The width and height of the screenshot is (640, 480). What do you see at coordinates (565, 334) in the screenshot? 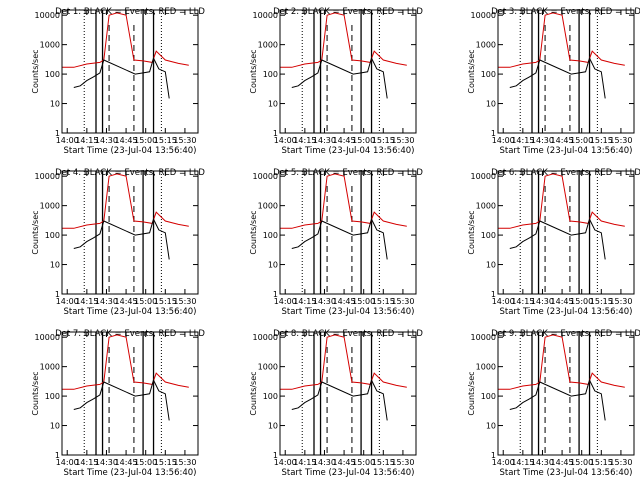
I see `chart-title: Det 9: BLACK = Events, RED = LLD` at bounding box center [565, 334].